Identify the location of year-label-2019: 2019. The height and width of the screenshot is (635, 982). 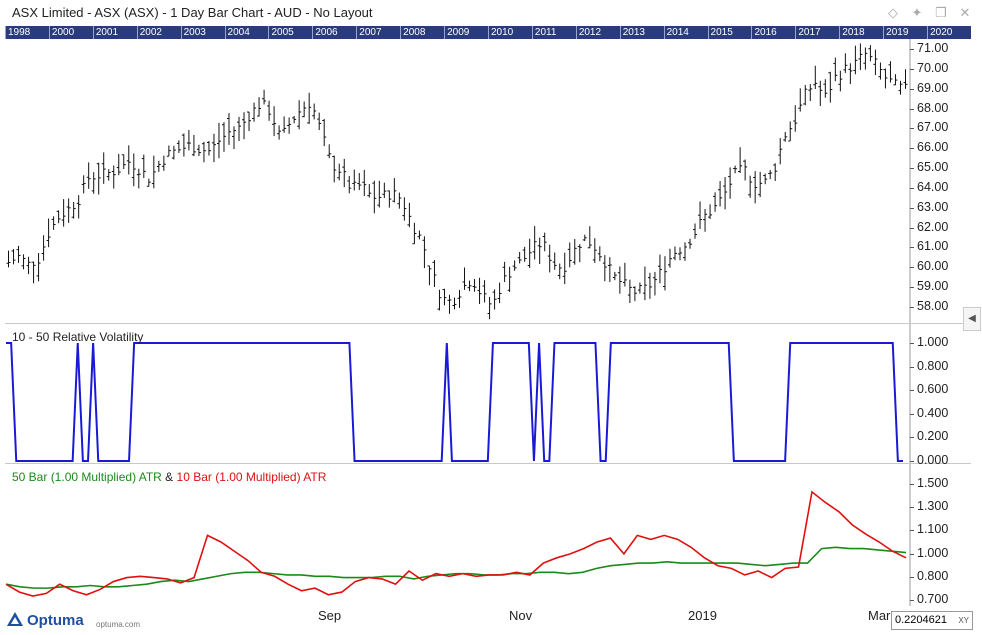
(897, 32).